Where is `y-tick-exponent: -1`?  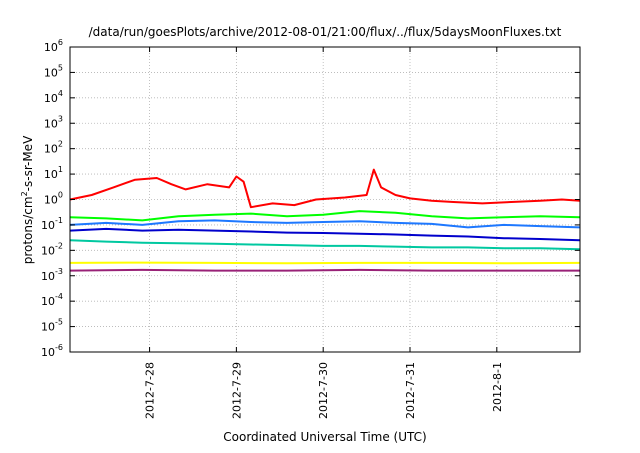 y-tick-exponent: -1 is located at coordinates (59, 220).